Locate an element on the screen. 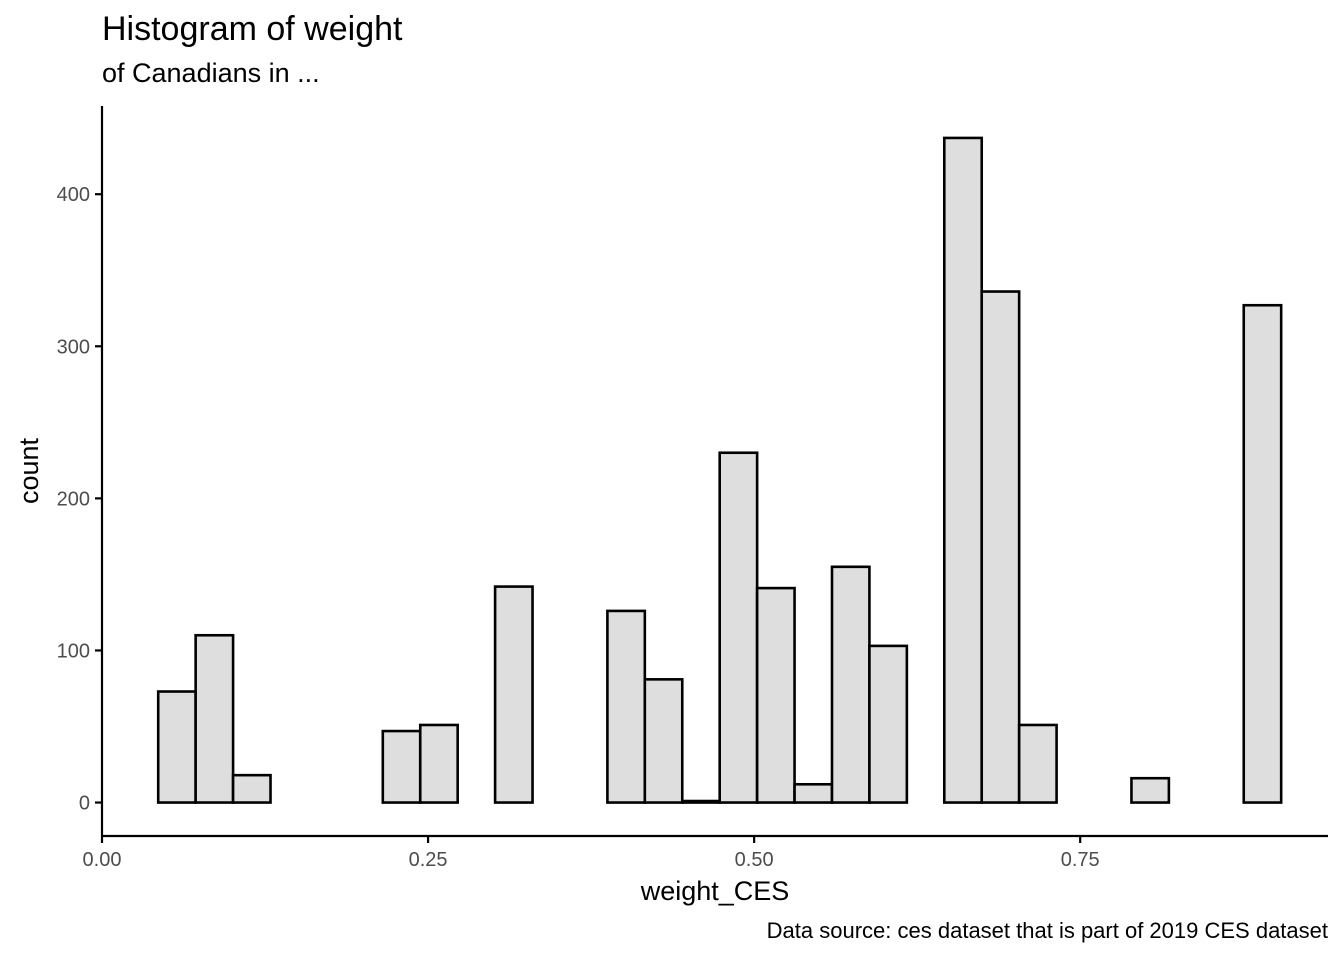 The width and height of the screenshot is (1344, 960). x-tick-label: 0.50 is located at coordinates (754, 860).